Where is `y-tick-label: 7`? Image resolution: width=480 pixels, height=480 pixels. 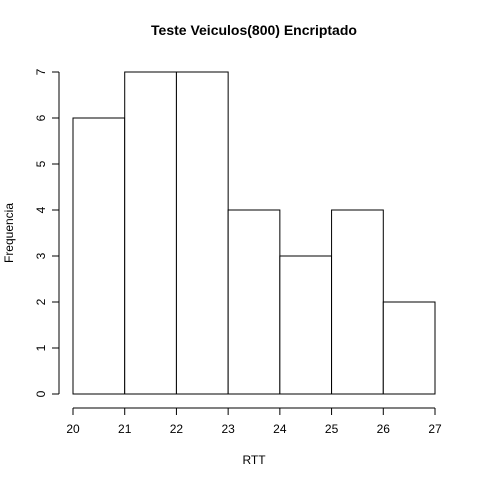
y-tick-label: 7 is located at coordinates (41, 71).